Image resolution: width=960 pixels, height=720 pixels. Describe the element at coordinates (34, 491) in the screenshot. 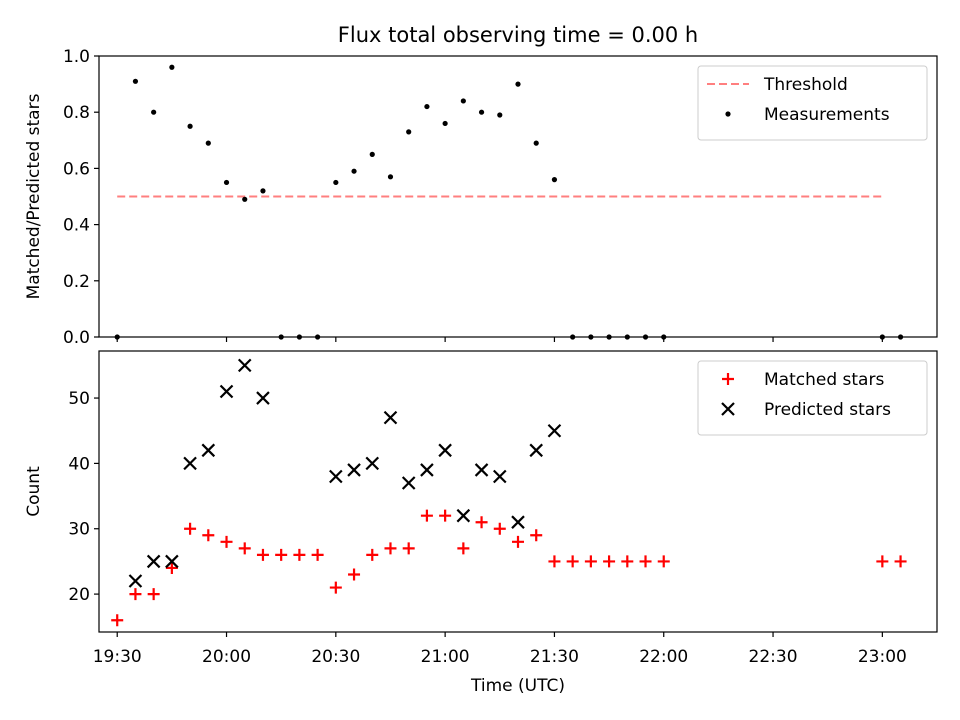

I see `y-axis-label: Count` at that location.